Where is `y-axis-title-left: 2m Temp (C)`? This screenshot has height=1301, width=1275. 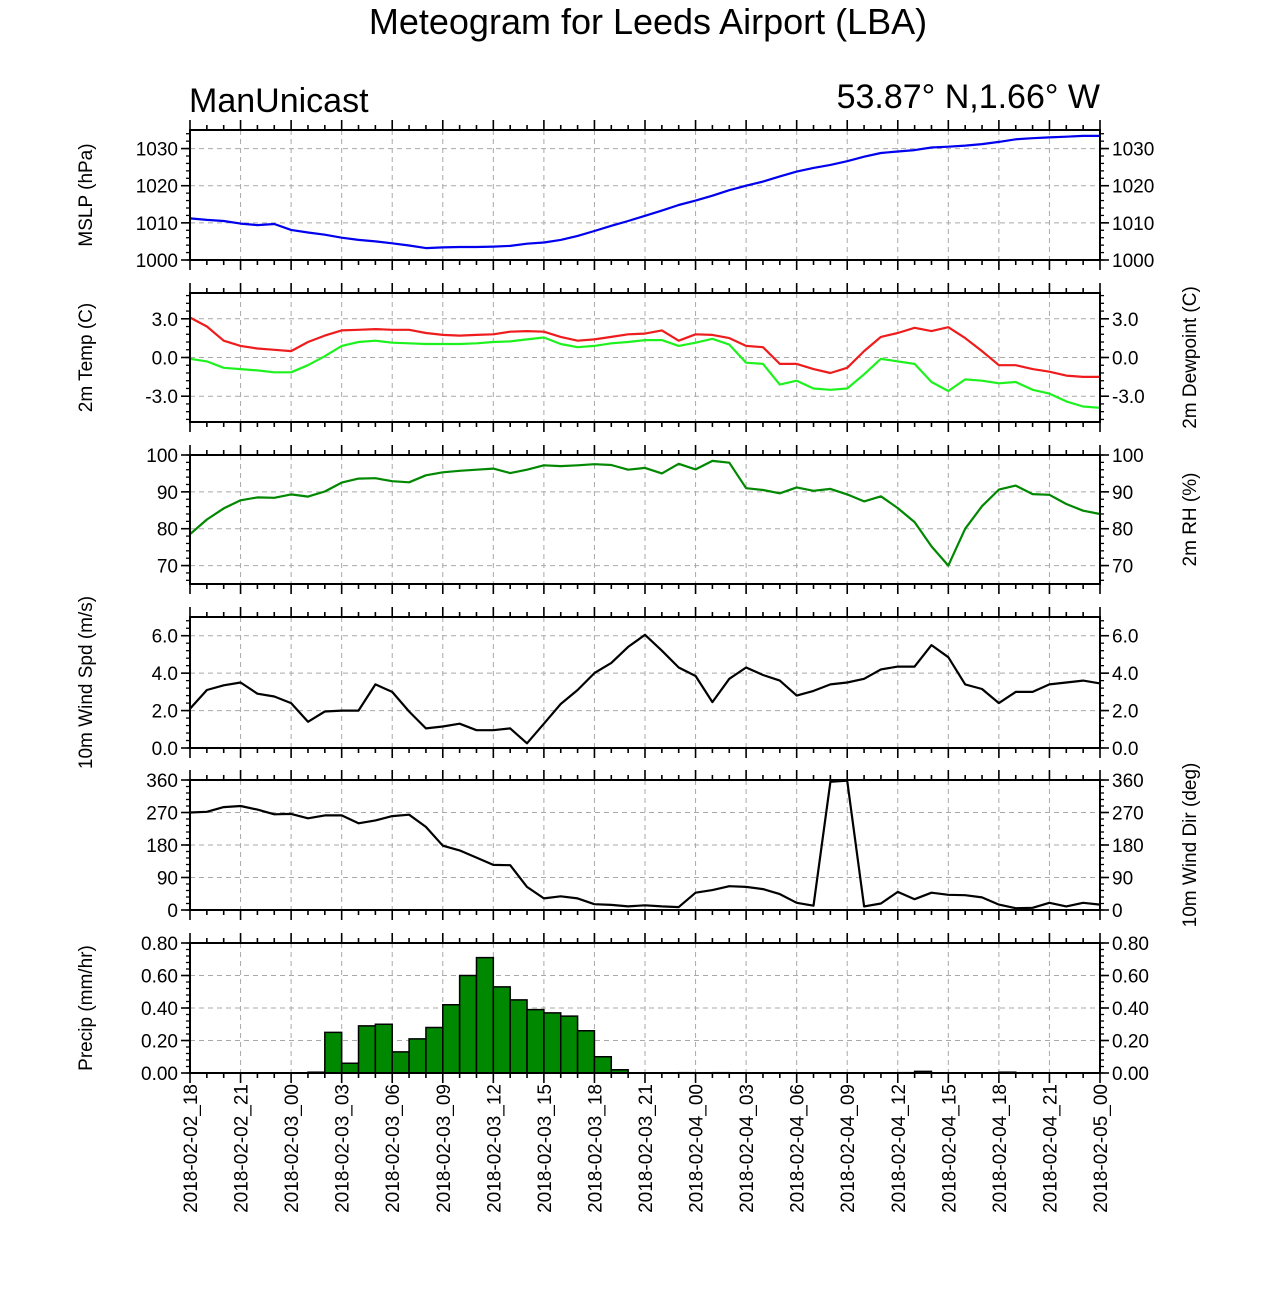
y-axis-title-left: 2m Temp (C) is located at coordinates (86, 357).